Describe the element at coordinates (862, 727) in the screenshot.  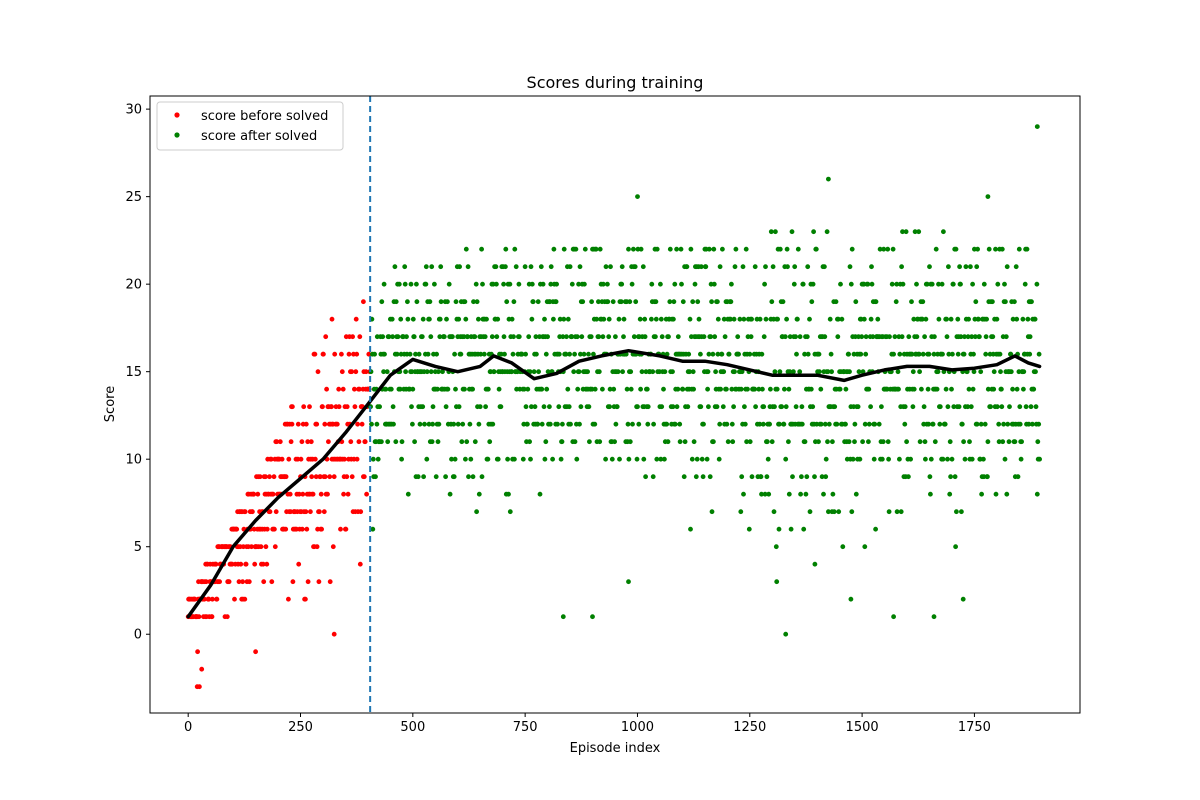
I see `x-tick-label: 1500` at that location.